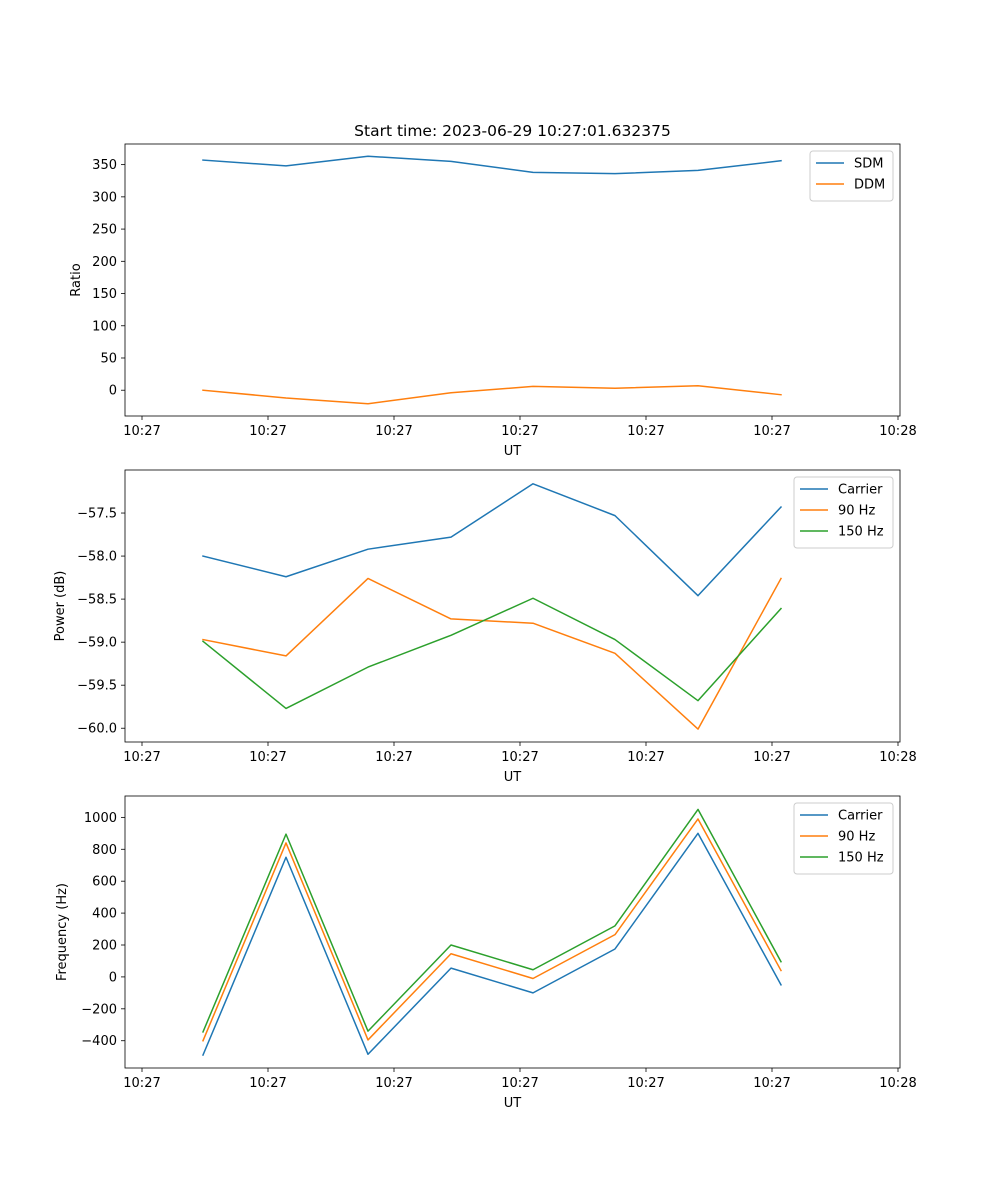 The width and height of the screenshot is (1000, 1200). What do you see at coordinates (99, 1009) in the screenshot?
I see `y-tick-label: −200` at bounding box center [99, 1009].